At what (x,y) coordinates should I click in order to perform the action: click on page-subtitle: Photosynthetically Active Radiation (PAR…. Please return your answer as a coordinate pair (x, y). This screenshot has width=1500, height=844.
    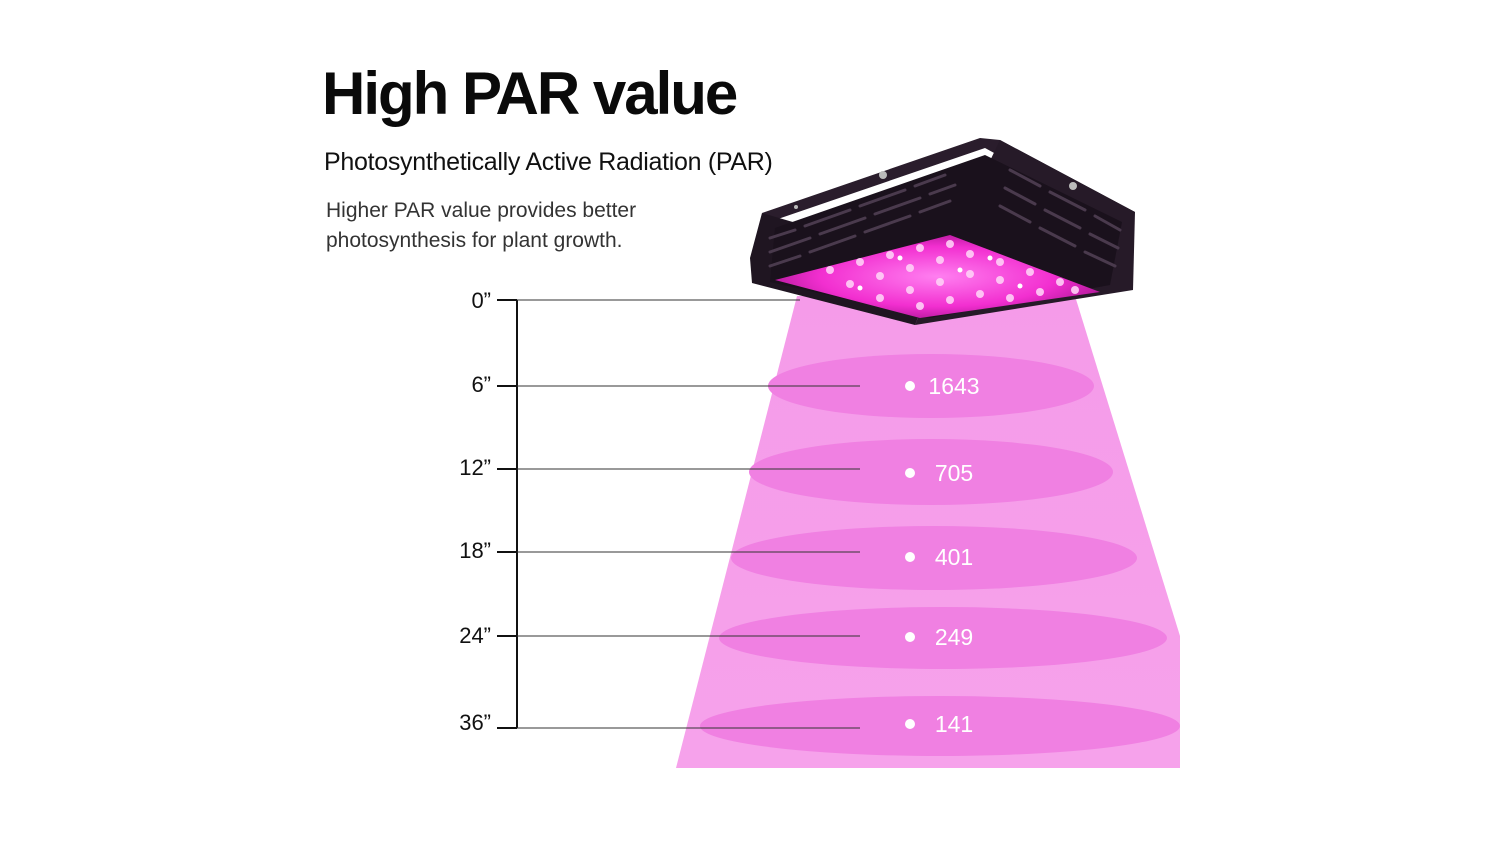
    Looking at the image, I should click on (548, 162).